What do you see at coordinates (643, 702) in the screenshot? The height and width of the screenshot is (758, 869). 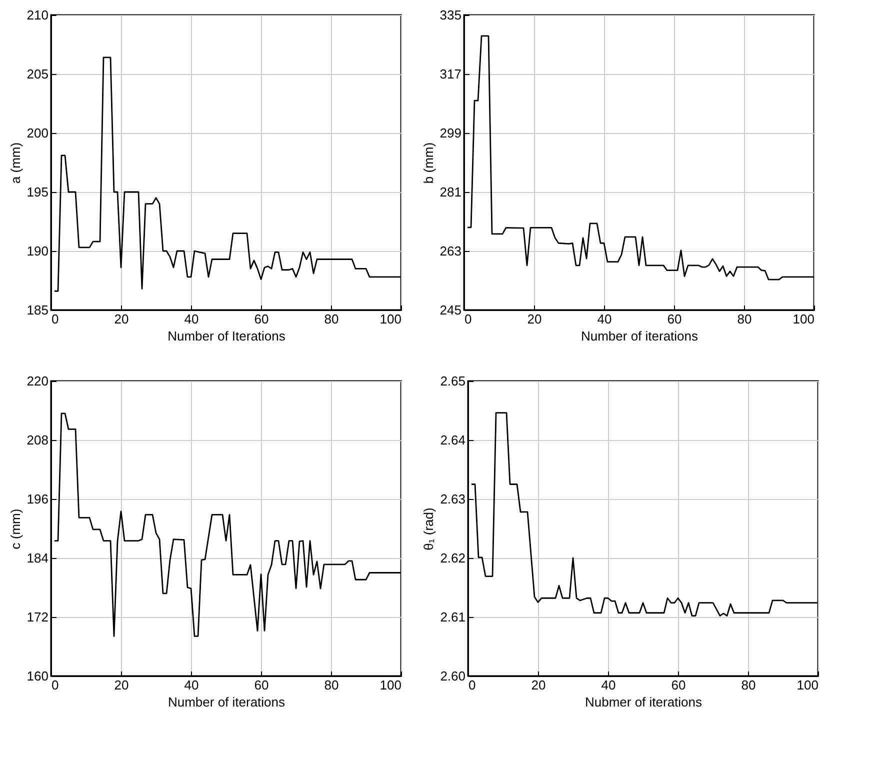 I see `x-axis-title: Nubmer of iterations` at bounding box center [643, 702].